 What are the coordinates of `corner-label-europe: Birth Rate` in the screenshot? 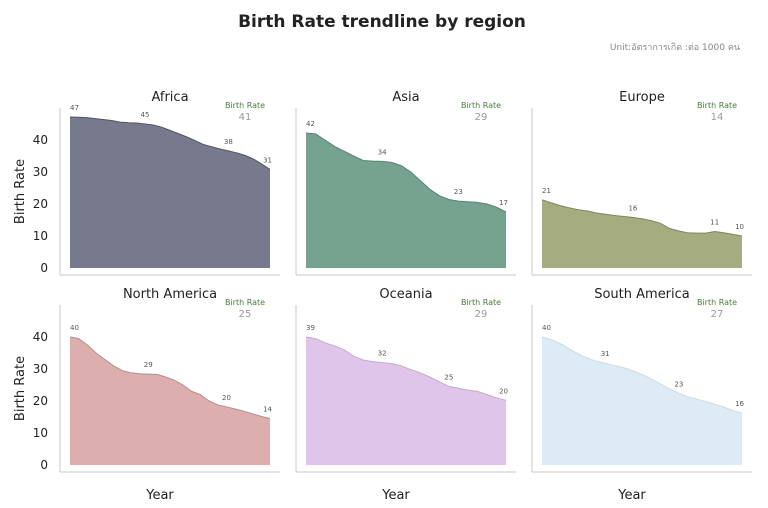 It's located at (717, 105).